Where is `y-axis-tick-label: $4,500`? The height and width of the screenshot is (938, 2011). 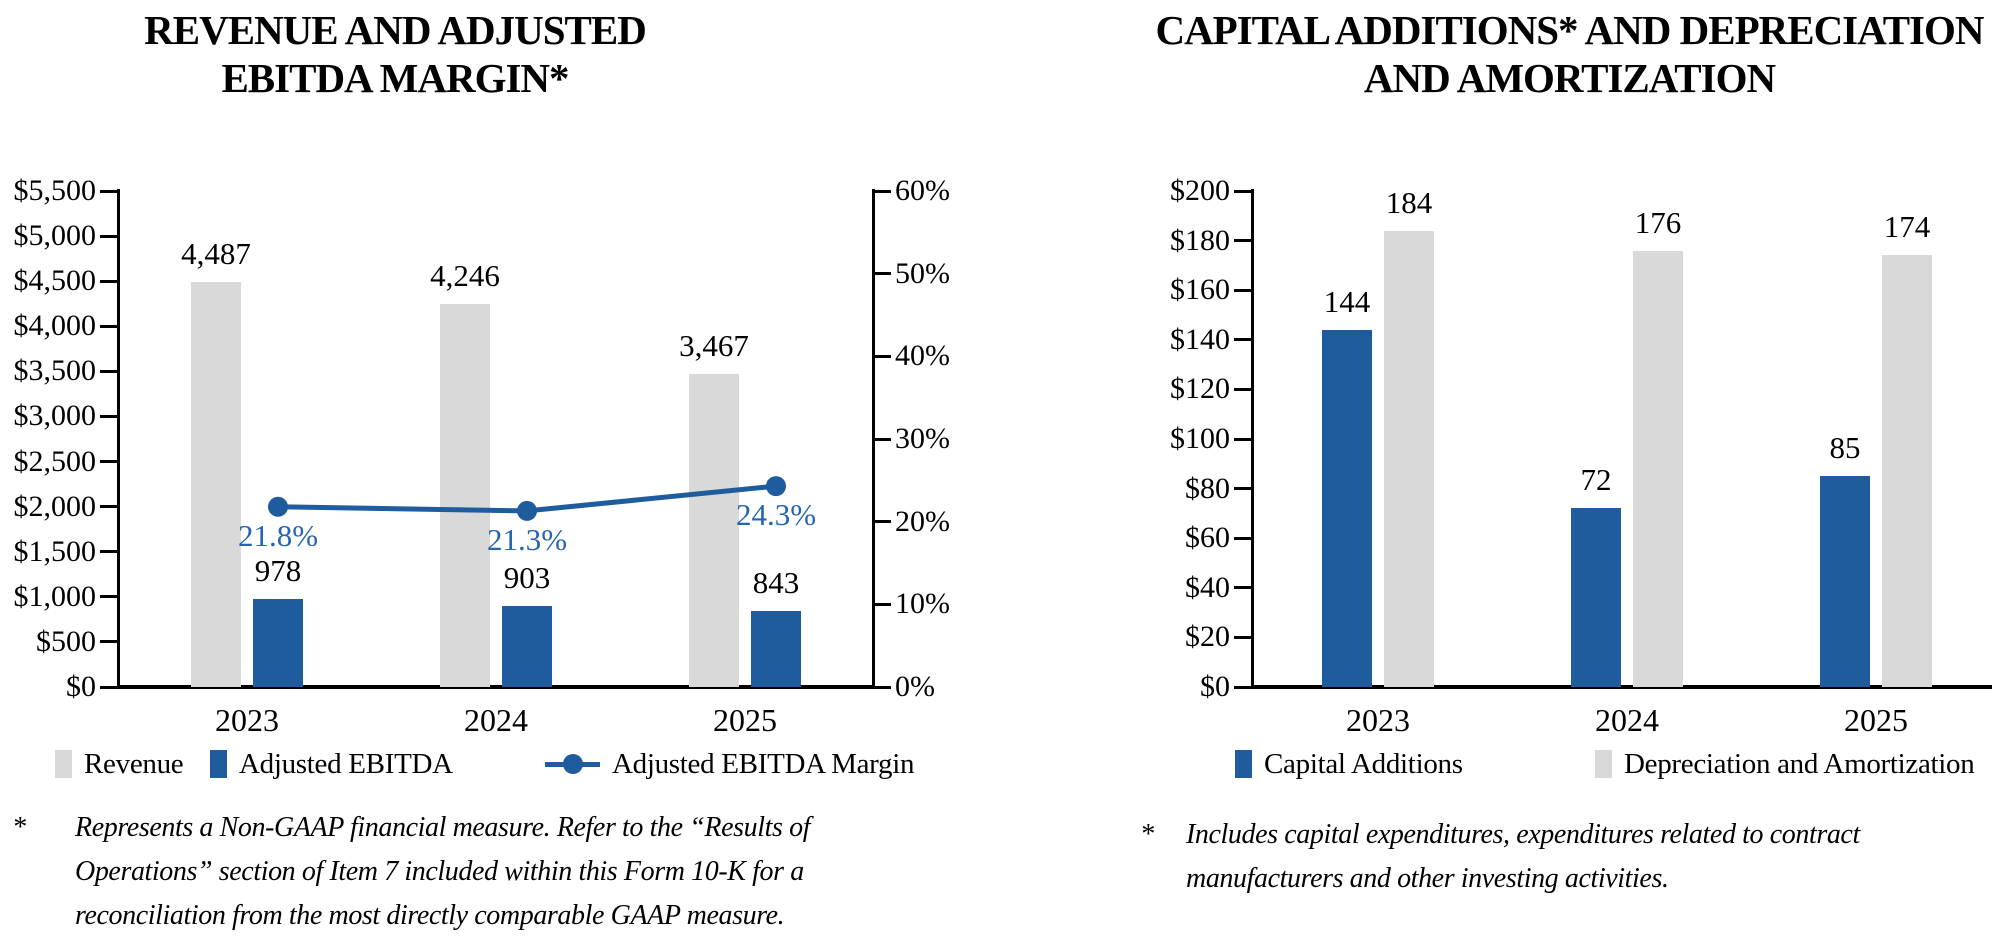 y-axis-tick-label: $4,500 is located at coordinates (55, 281).